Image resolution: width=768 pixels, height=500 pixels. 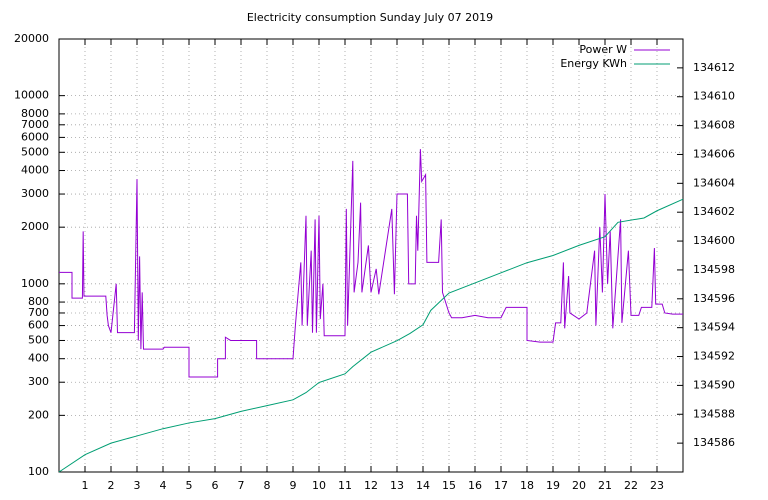 I want to click on x-tick-label: 5, so click(x=189, y=485).